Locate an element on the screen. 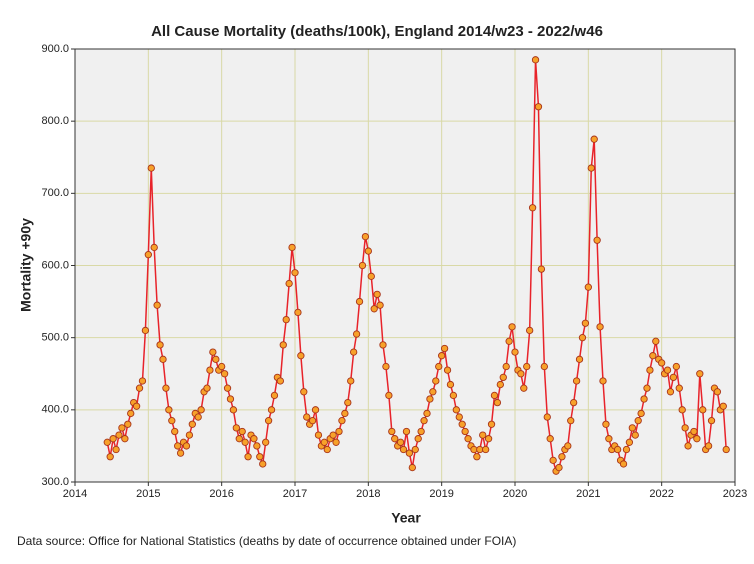  x-tick-label: 2016 is located at coordinates (221, 494).